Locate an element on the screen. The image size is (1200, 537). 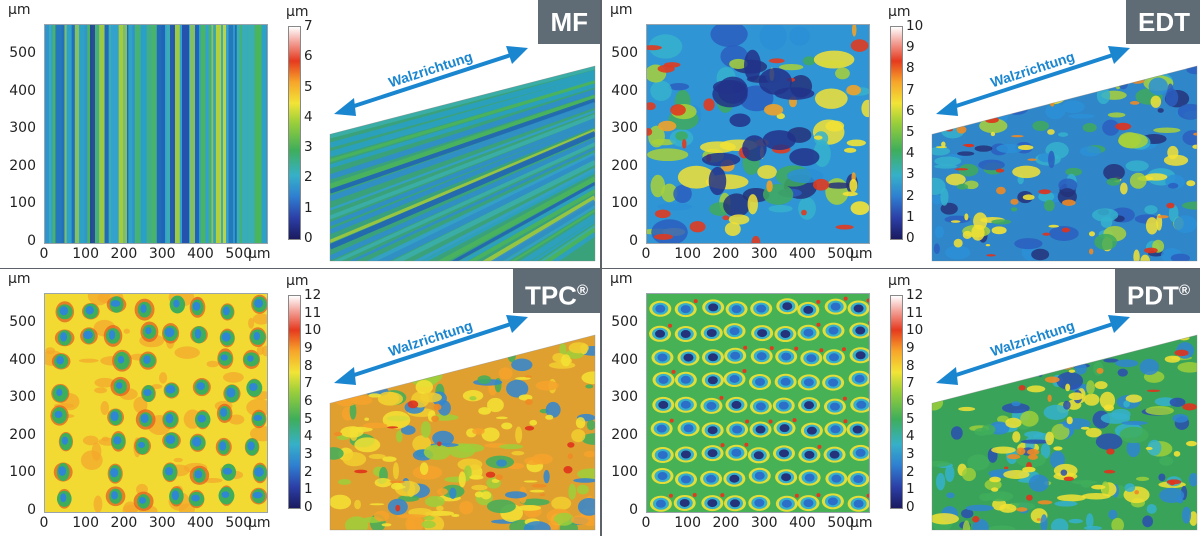
texture-type-badge: MF is located at coordinates (569, 22).